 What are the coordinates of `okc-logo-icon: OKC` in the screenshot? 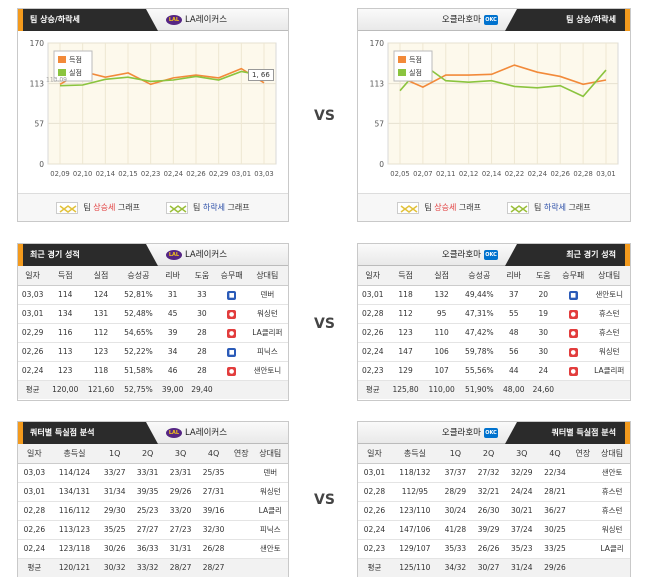 It's located at (491, 255).